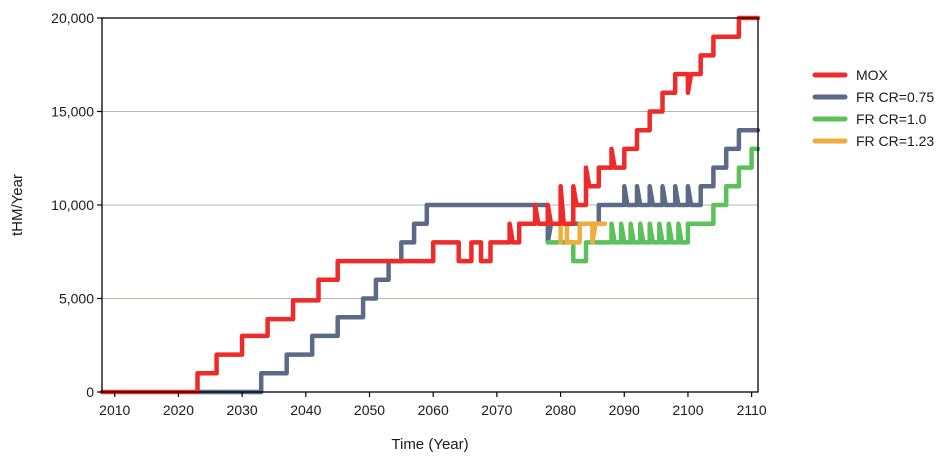 The image size is (951, 458). What do you see at coordinates (72, 112) in the screenshot?
I see `y-tick-label: 15,000` at bounding box center [72, 112].